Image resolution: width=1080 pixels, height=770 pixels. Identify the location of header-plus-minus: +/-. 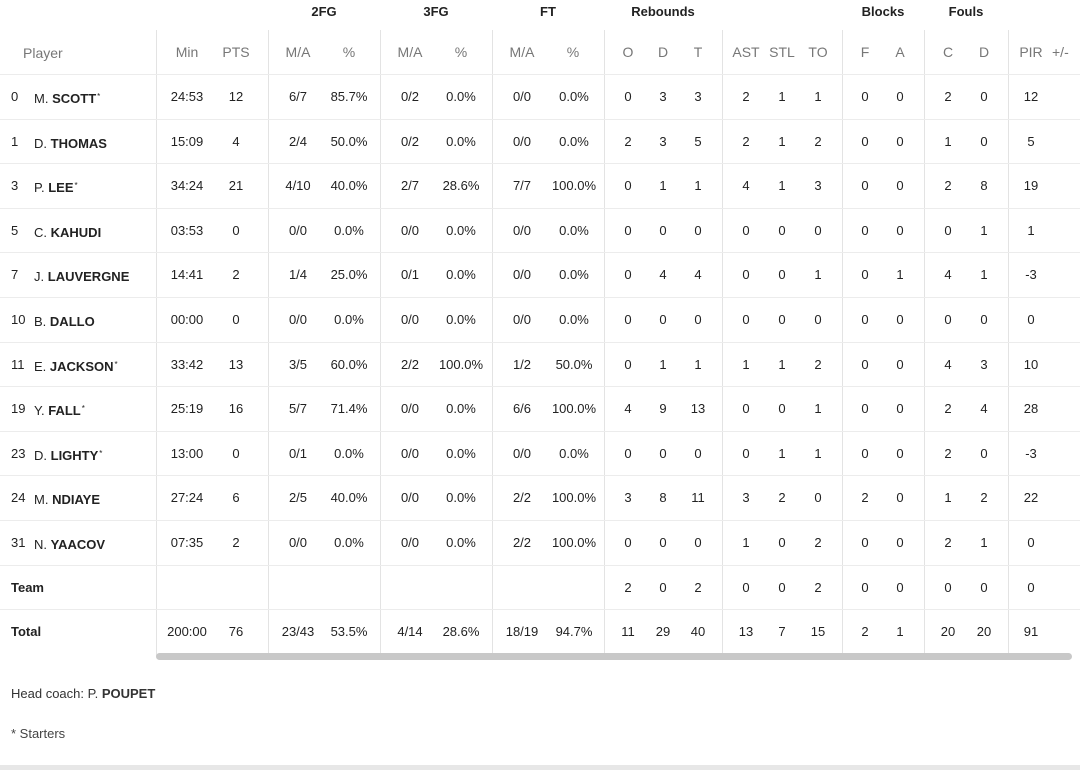
(1060, 52).